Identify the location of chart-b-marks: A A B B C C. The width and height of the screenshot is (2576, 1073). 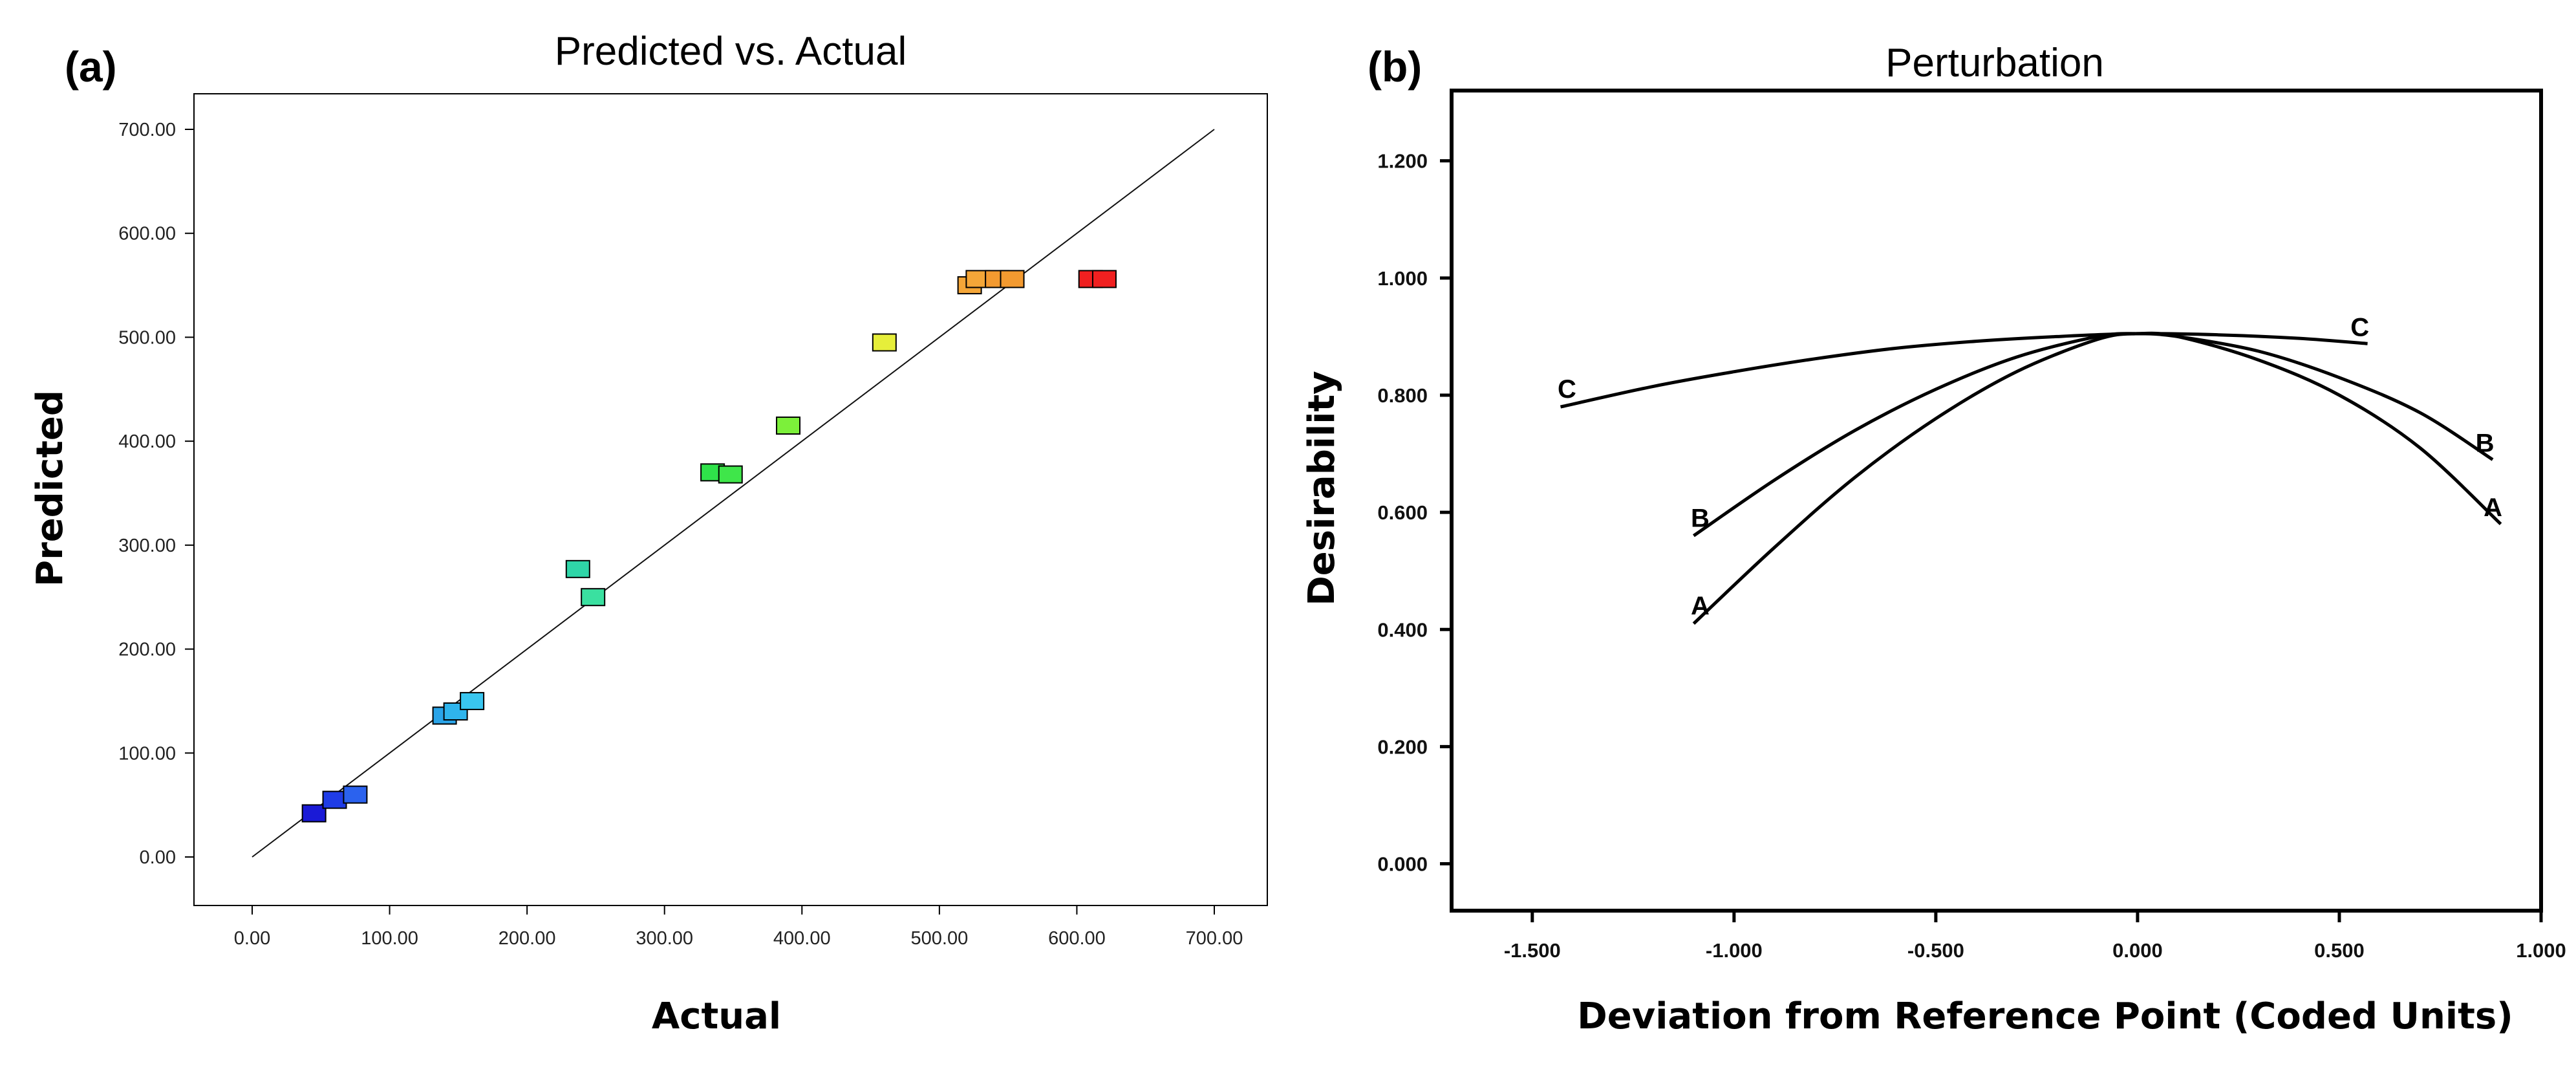
(2030, 469).